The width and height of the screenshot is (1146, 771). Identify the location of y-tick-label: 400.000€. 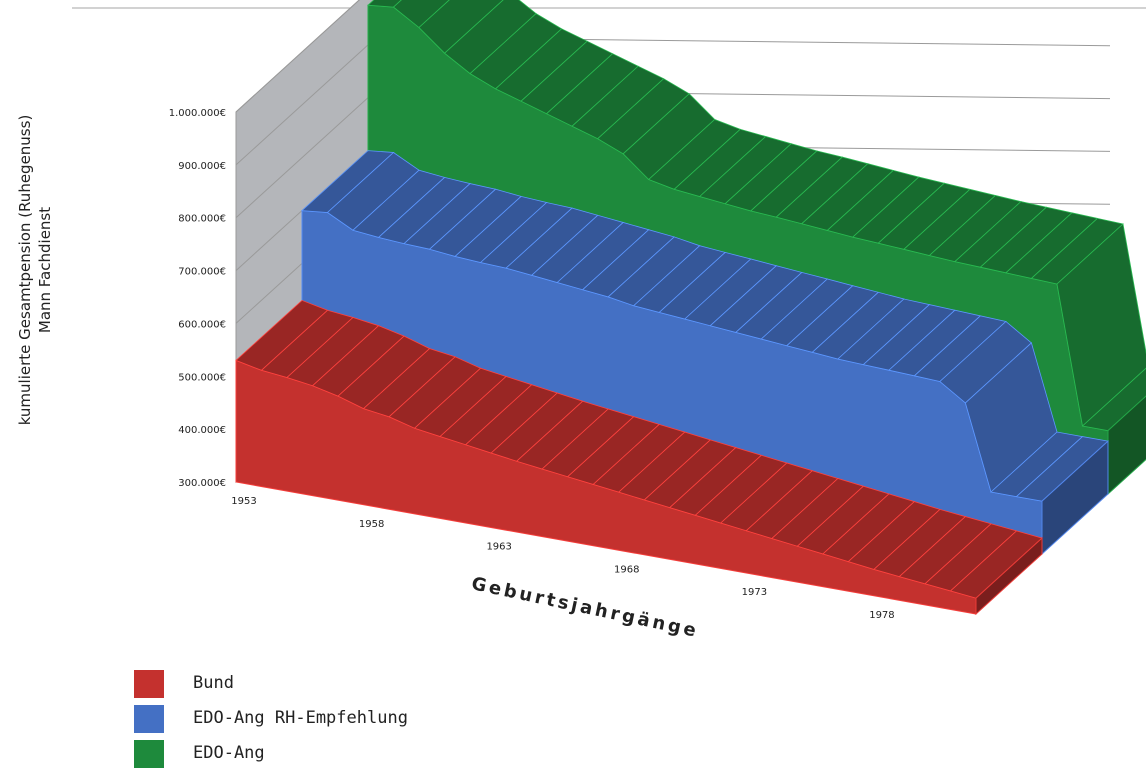
(202, 430).